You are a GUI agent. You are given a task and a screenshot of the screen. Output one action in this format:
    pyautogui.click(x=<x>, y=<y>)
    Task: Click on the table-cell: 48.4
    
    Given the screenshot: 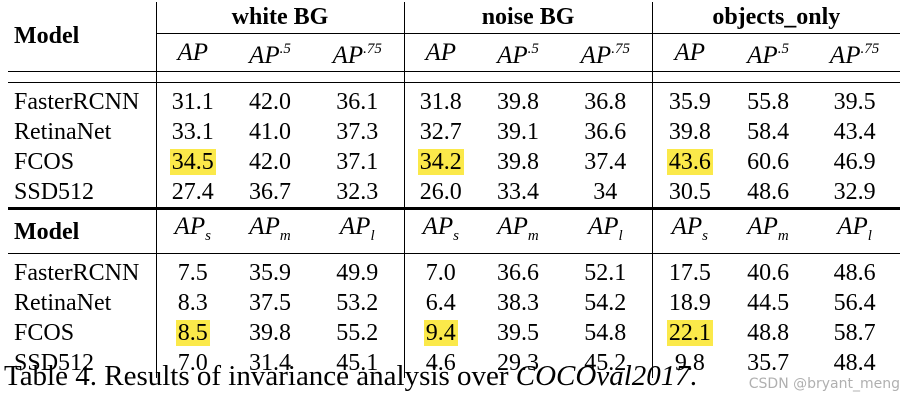 What is the action you would take?
    pyautogui.click(x=854, y=363)
    